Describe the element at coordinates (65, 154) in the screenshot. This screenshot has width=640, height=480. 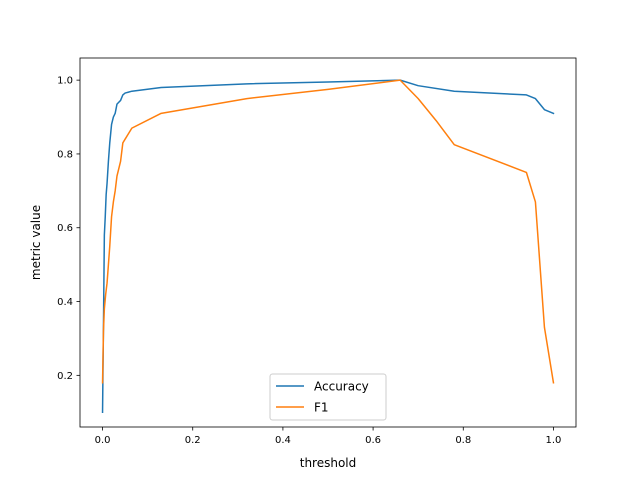
I see `y-tick-label: 0.8` at that location.